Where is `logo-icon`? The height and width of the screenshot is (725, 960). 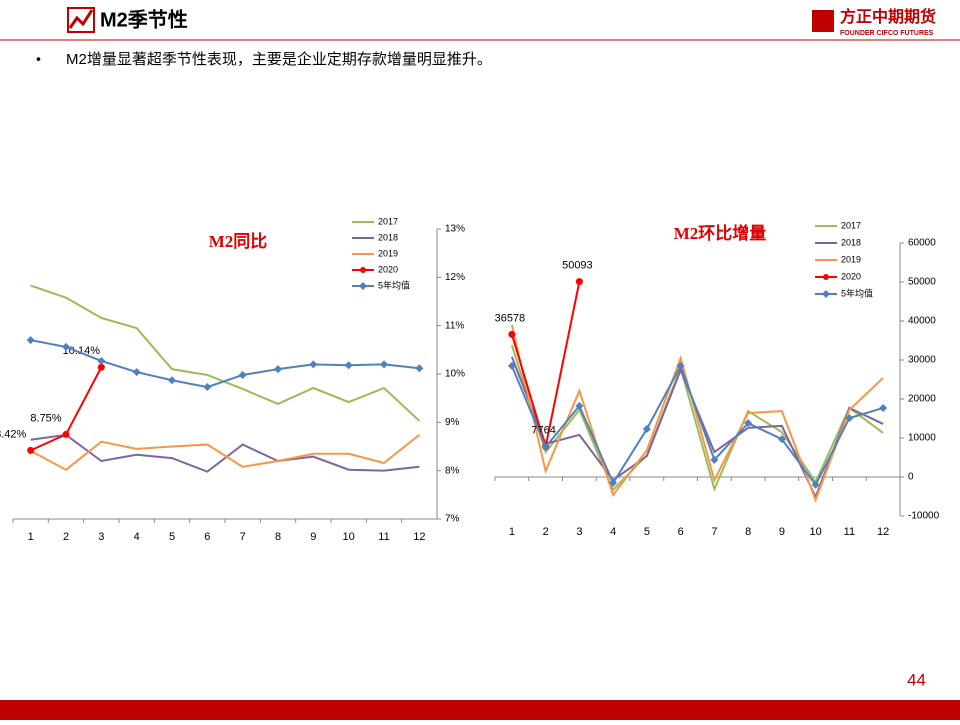 logo-icon is located at coordinates (823, 21).